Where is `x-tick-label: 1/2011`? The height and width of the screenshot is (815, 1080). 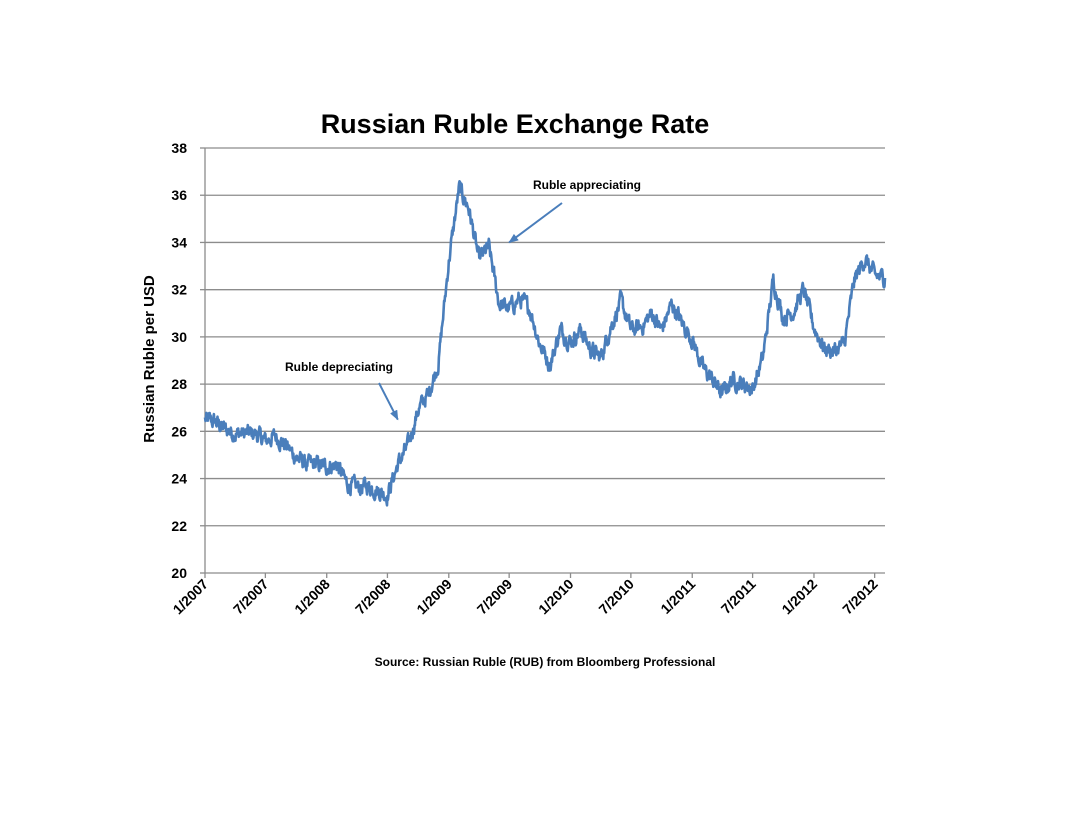
x-tick-label: 1/2011 is located at coordinates (677, 596).